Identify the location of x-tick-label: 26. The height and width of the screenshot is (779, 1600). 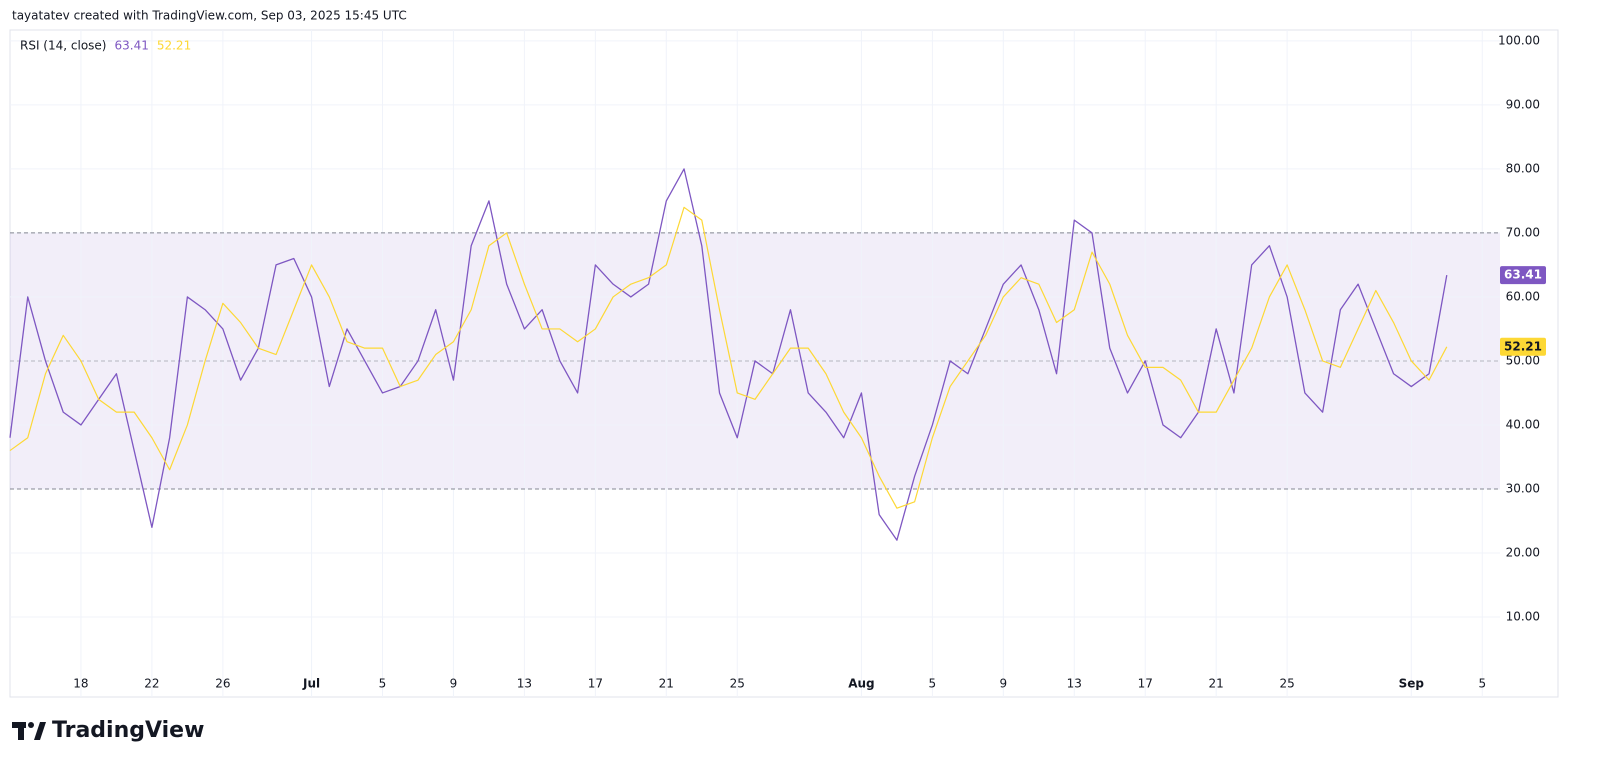
(222, 684).